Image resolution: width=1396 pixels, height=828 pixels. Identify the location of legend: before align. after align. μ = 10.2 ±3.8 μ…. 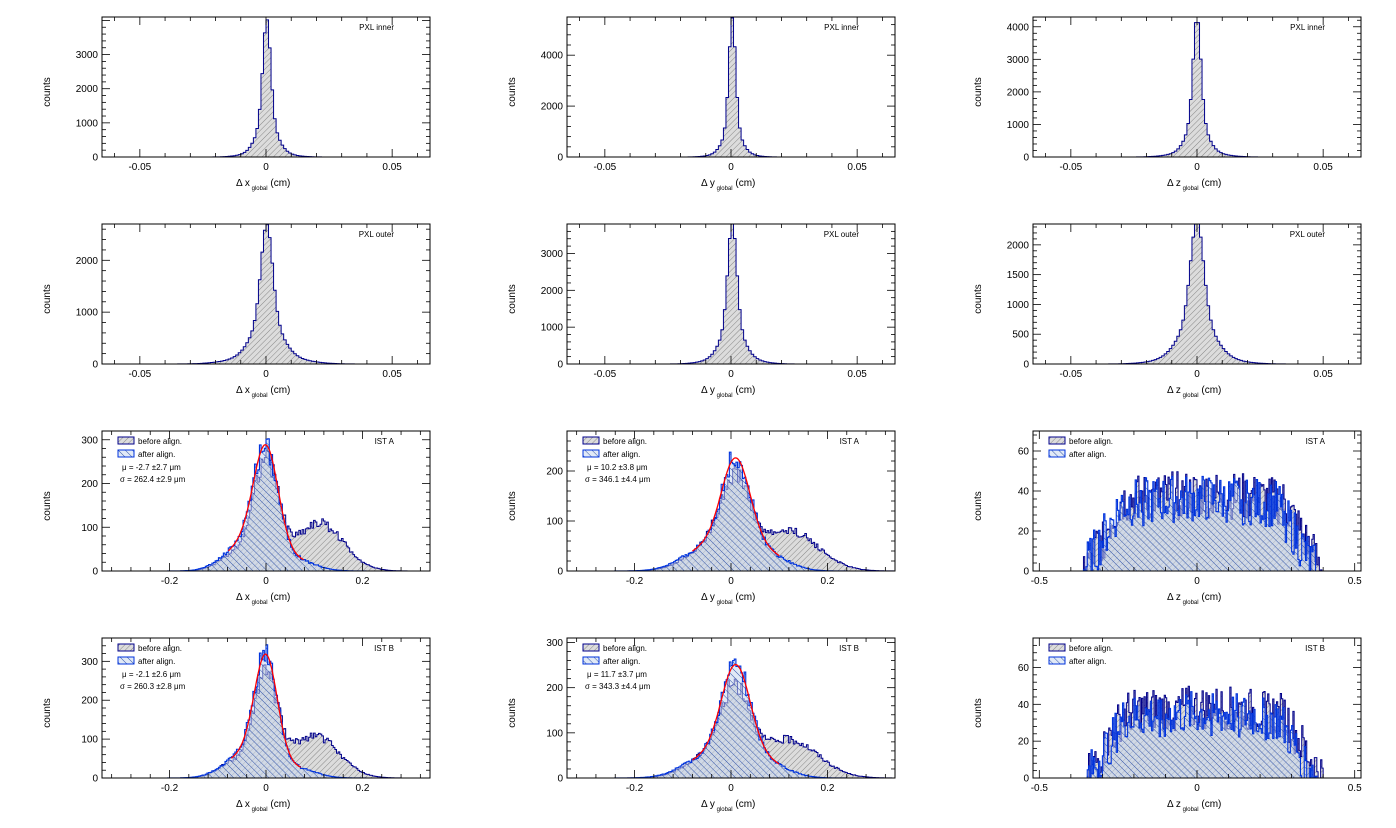
(616, 460).